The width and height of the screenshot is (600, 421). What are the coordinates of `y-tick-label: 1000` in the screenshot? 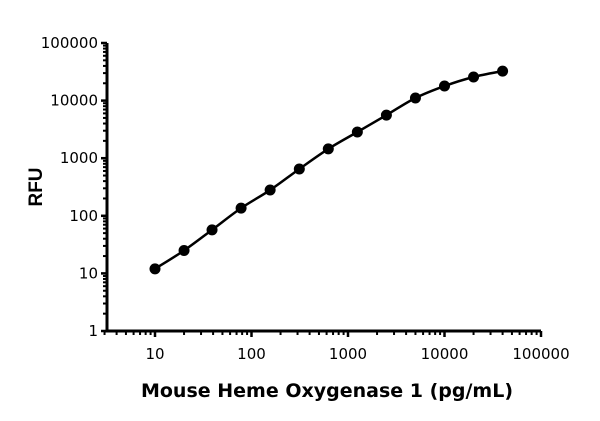 It's located at (79, 158).